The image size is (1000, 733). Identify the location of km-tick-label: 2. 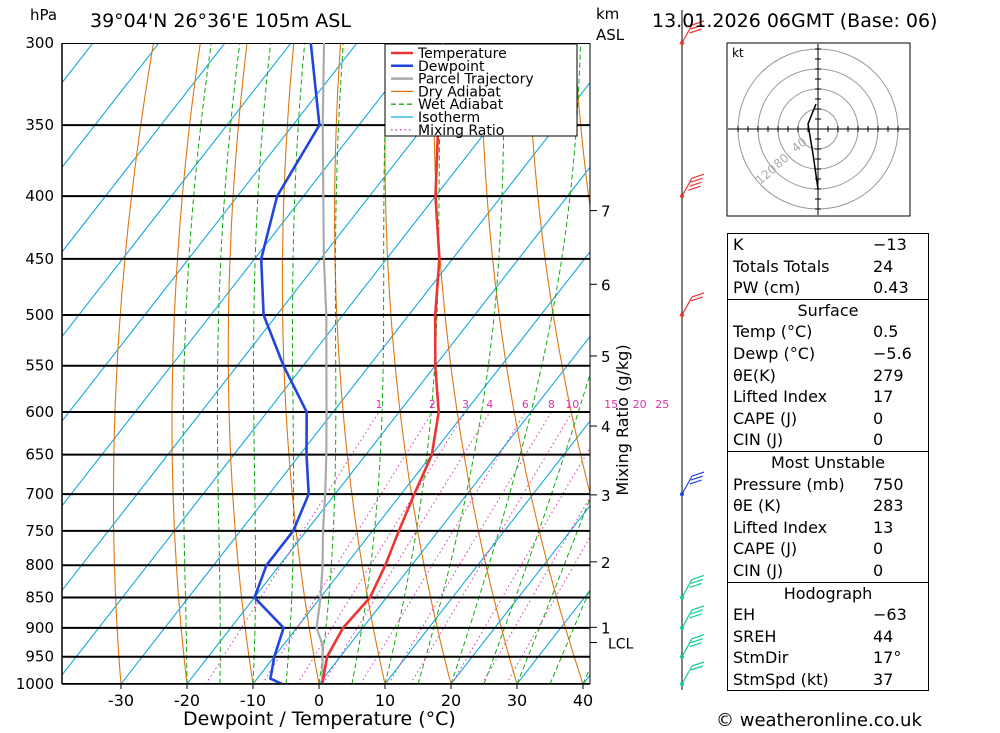
(606, 563).